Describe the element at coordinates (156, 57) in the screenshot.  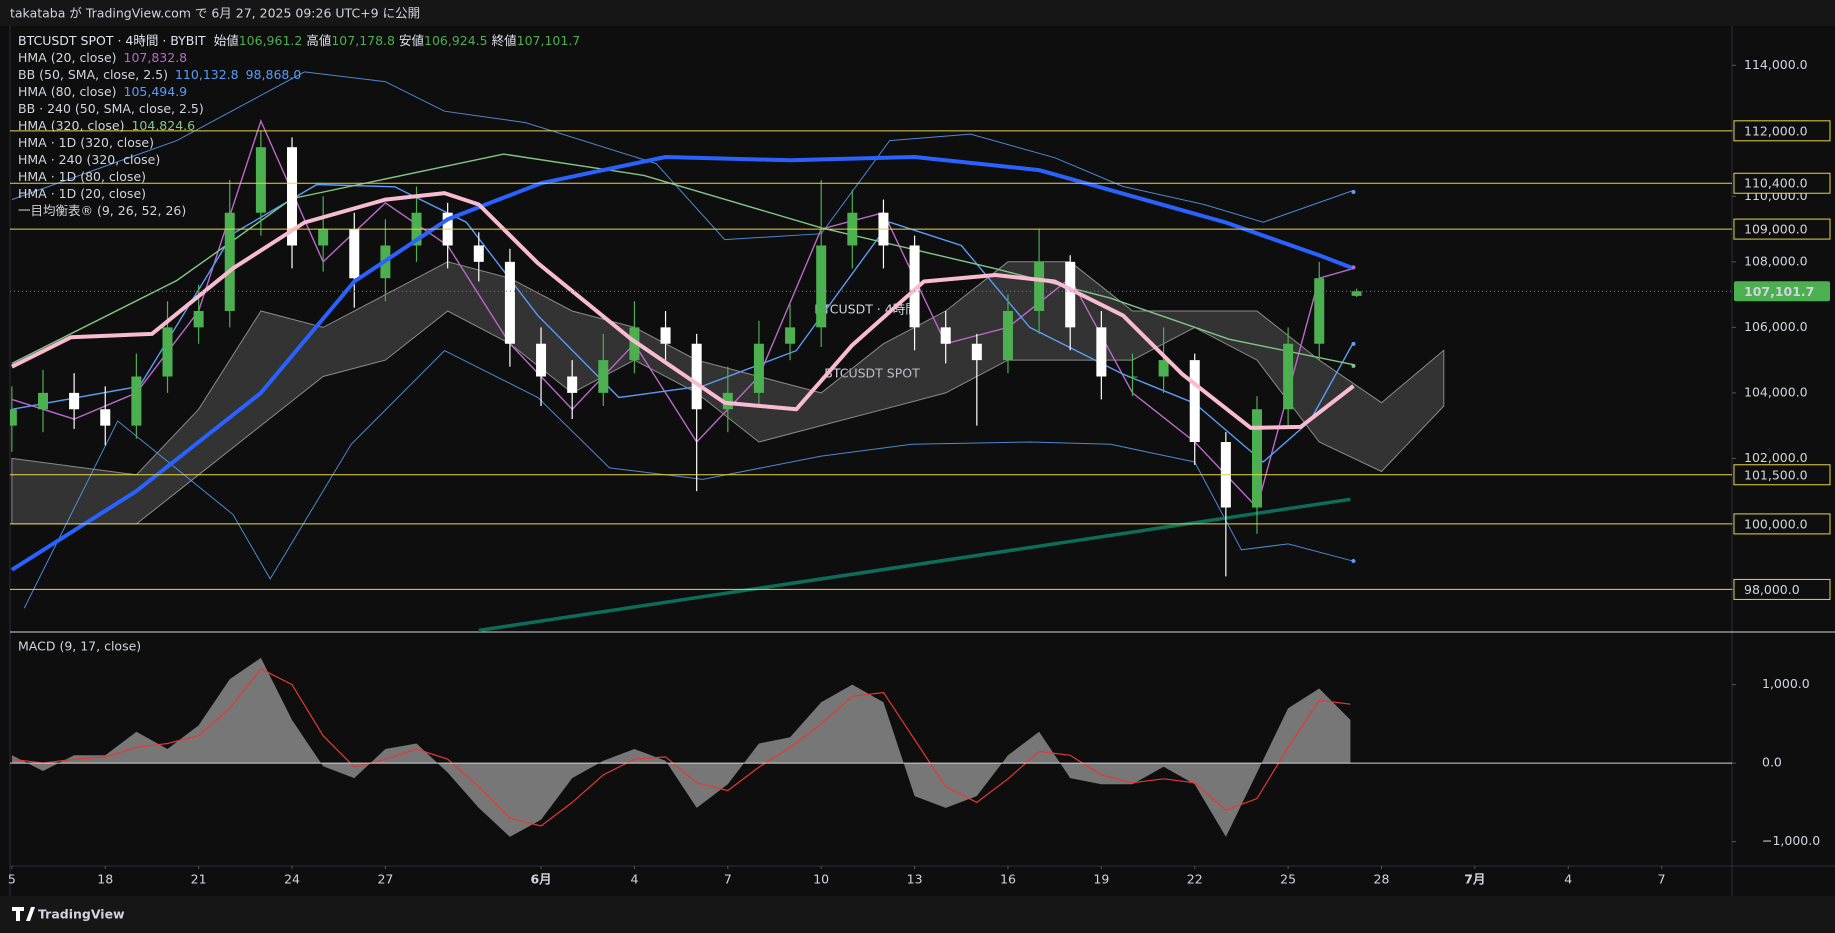
I see `legend-value: 107,832.8` at that location.